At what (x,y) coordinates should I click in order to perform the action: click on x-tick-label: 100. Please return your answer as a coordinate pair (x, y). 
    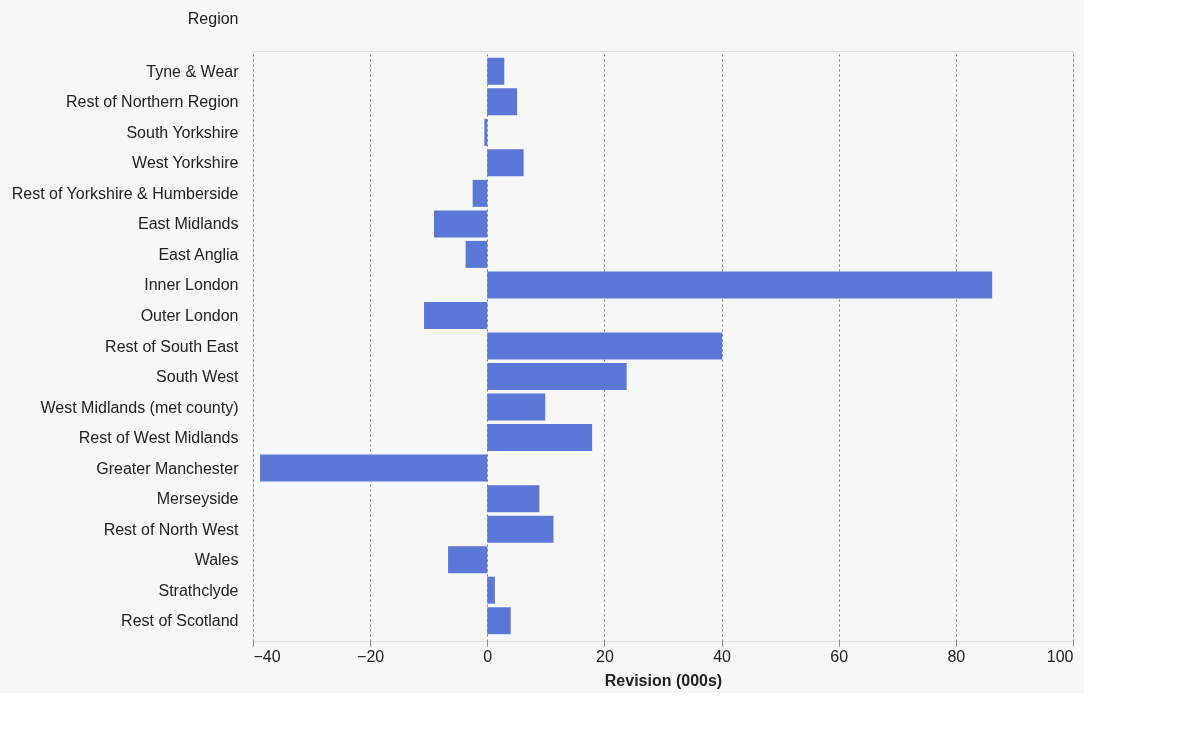
    Looking at the image, I should click on (1060, 656).